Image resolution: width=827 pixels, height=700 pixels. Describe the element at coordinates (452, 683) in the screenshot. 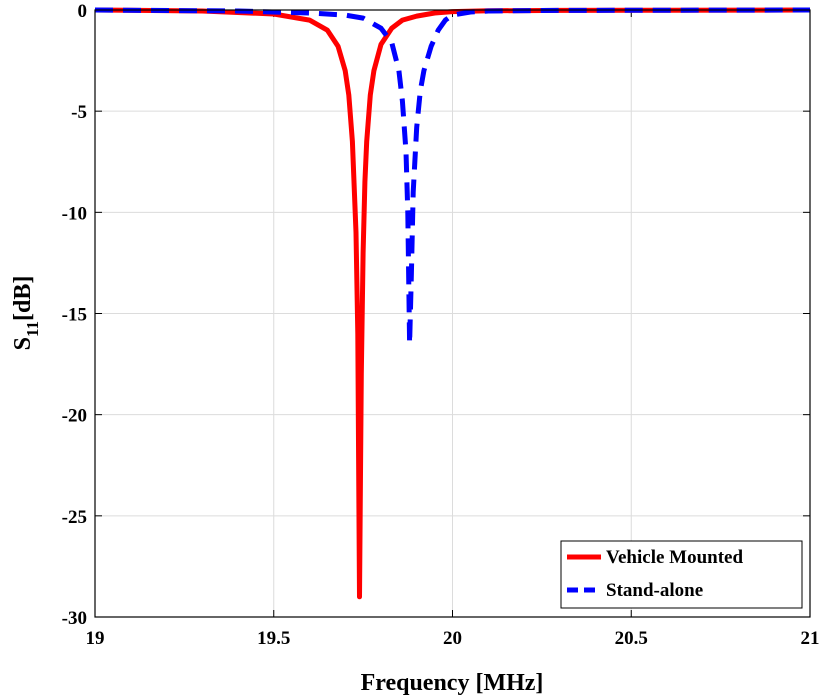

I see `x-axis-label: Frequency [MHz]` at that location.